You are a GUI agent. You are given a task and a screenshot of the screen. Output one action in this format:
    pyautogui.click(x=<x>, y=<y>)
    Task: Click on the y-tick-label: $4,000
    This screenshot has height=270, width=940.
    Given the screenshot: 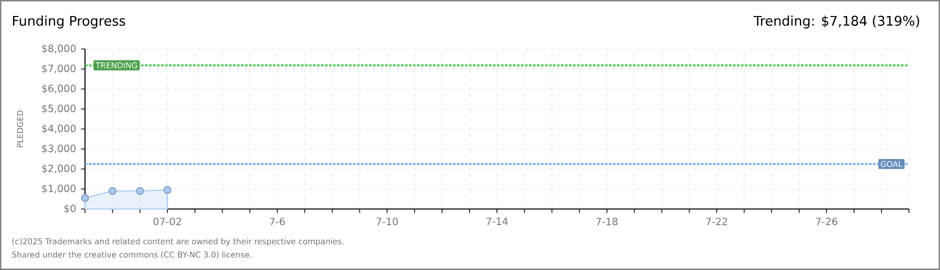 What is the action you would take?
    pyautogui.click(x=59, y=129)
    